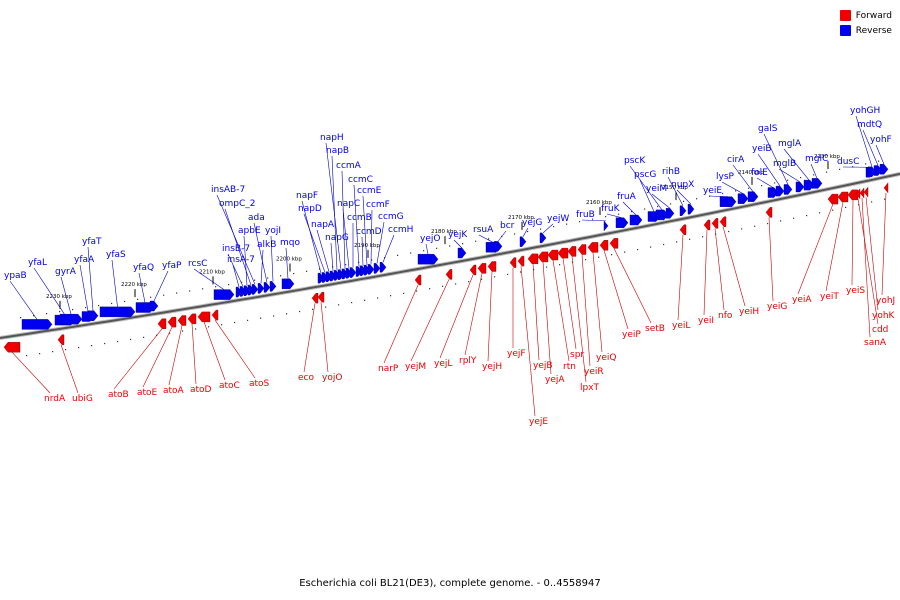 This screenshot has height=600, width=900. I want to click on yohGH-label: yohGH, so click(865, 111).